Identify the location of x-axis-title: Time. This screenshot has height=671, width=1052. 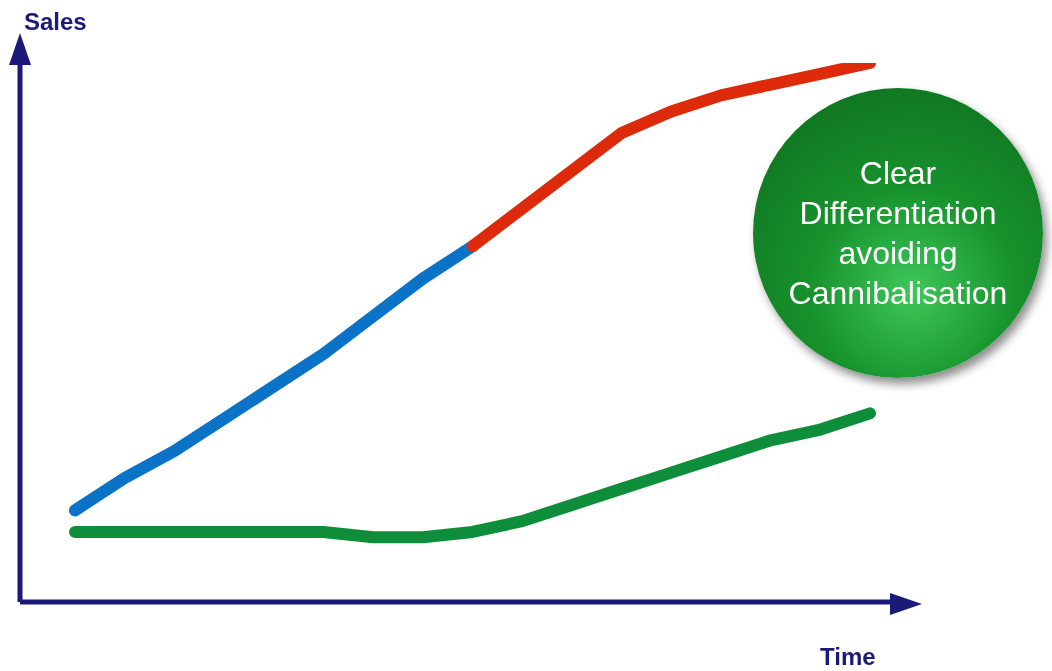
(848, 657).